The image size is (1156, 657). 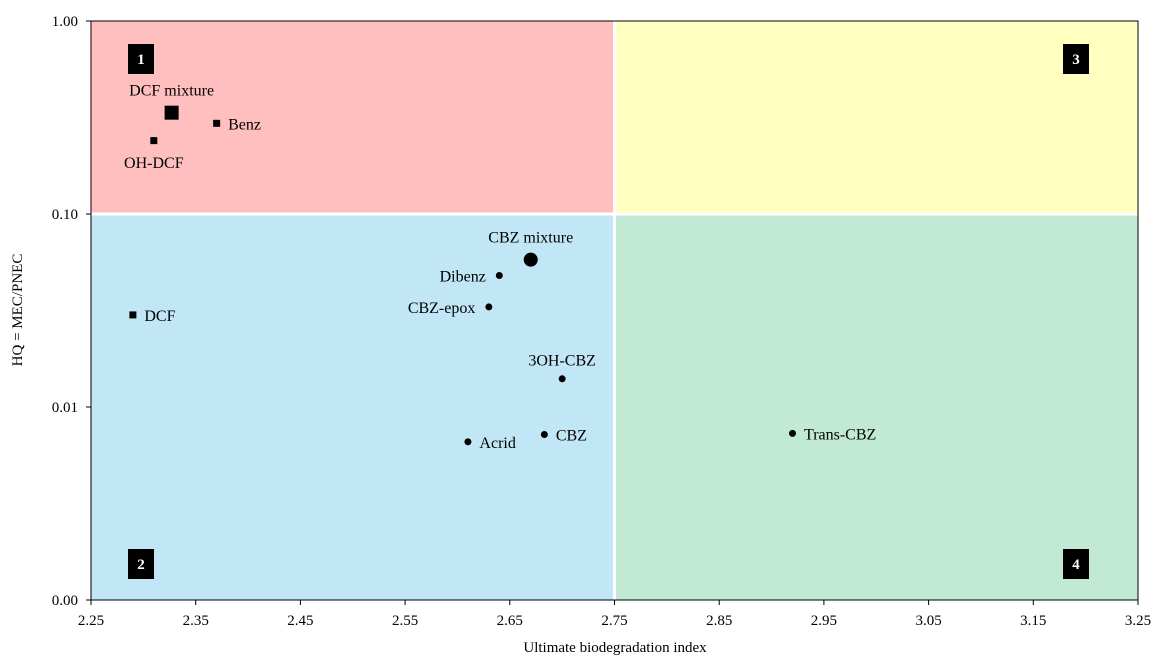 I want to click on x-tick-label: 3.25, so click(x=1138, y=621).